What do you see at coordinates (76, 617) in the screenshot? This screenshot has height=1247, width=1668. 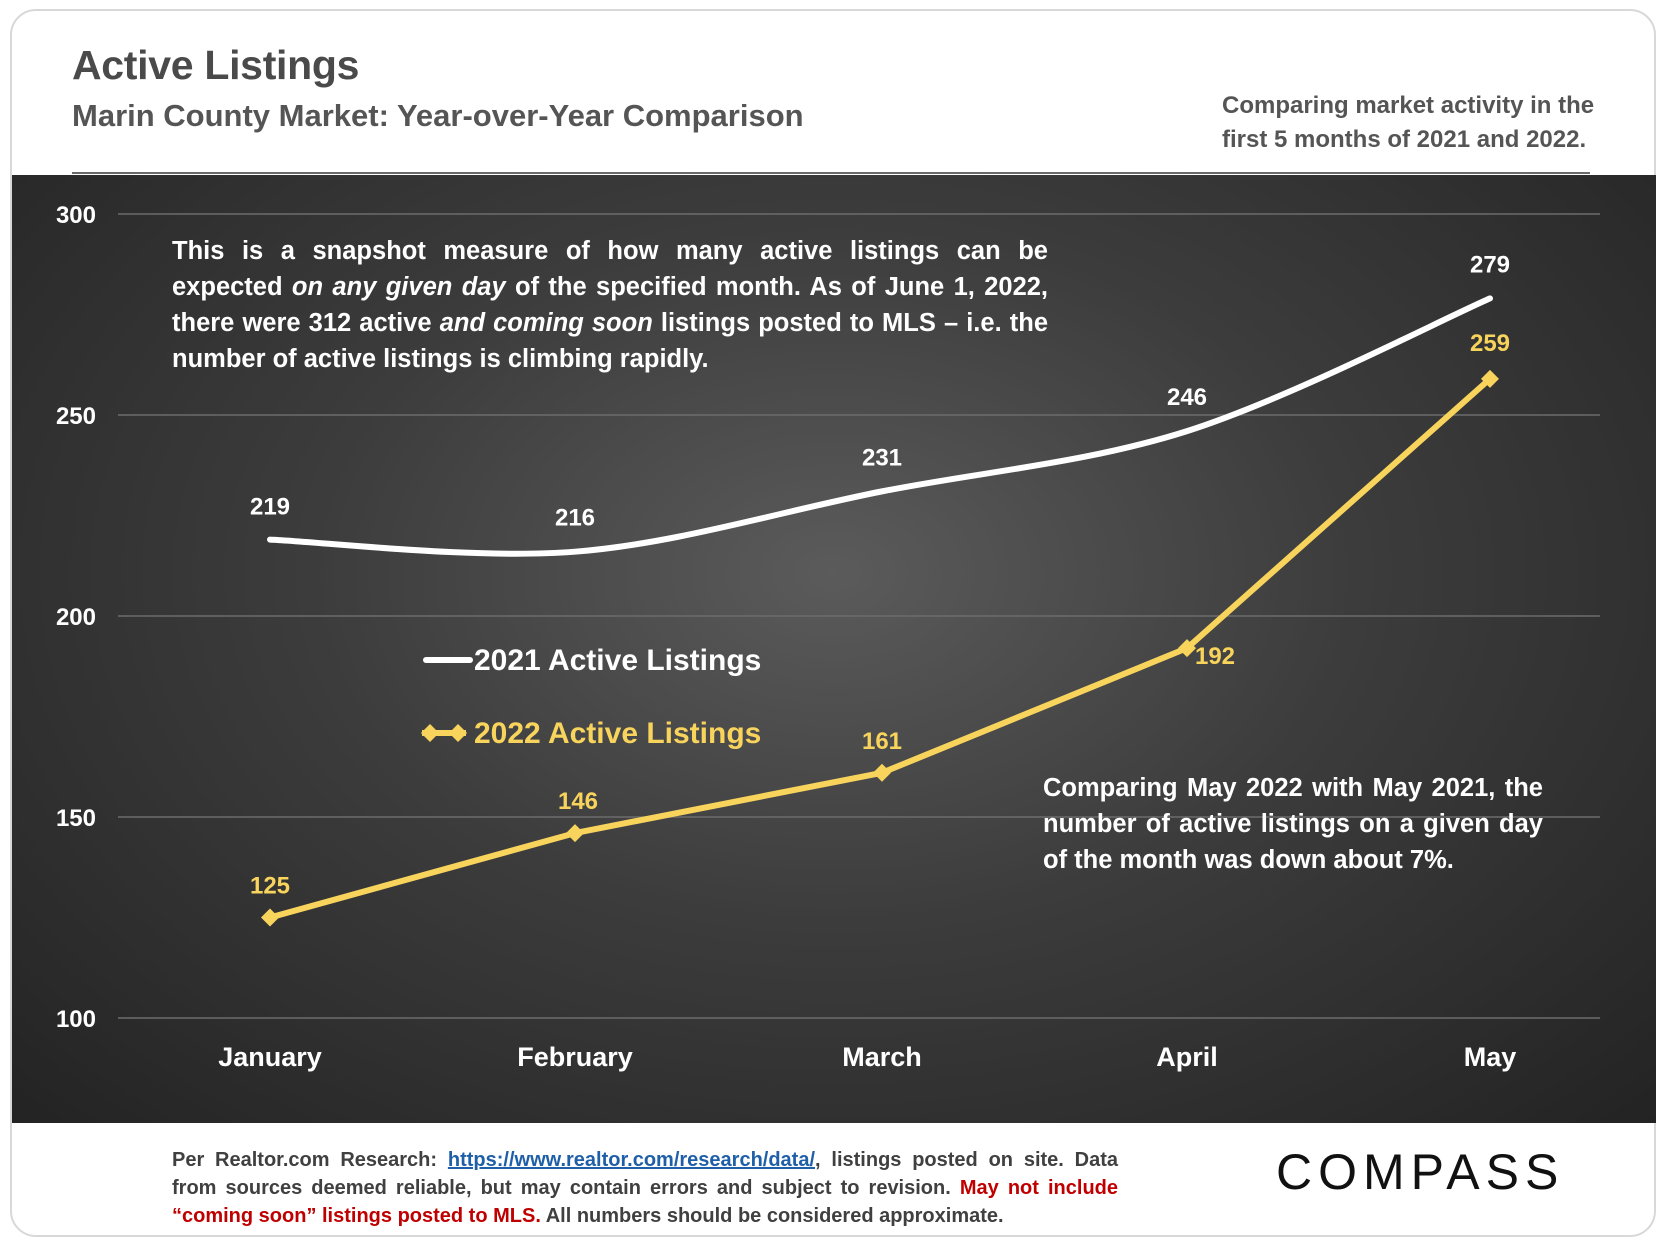 I see `y-tick-label: 200` at bounding box center [76, 617].